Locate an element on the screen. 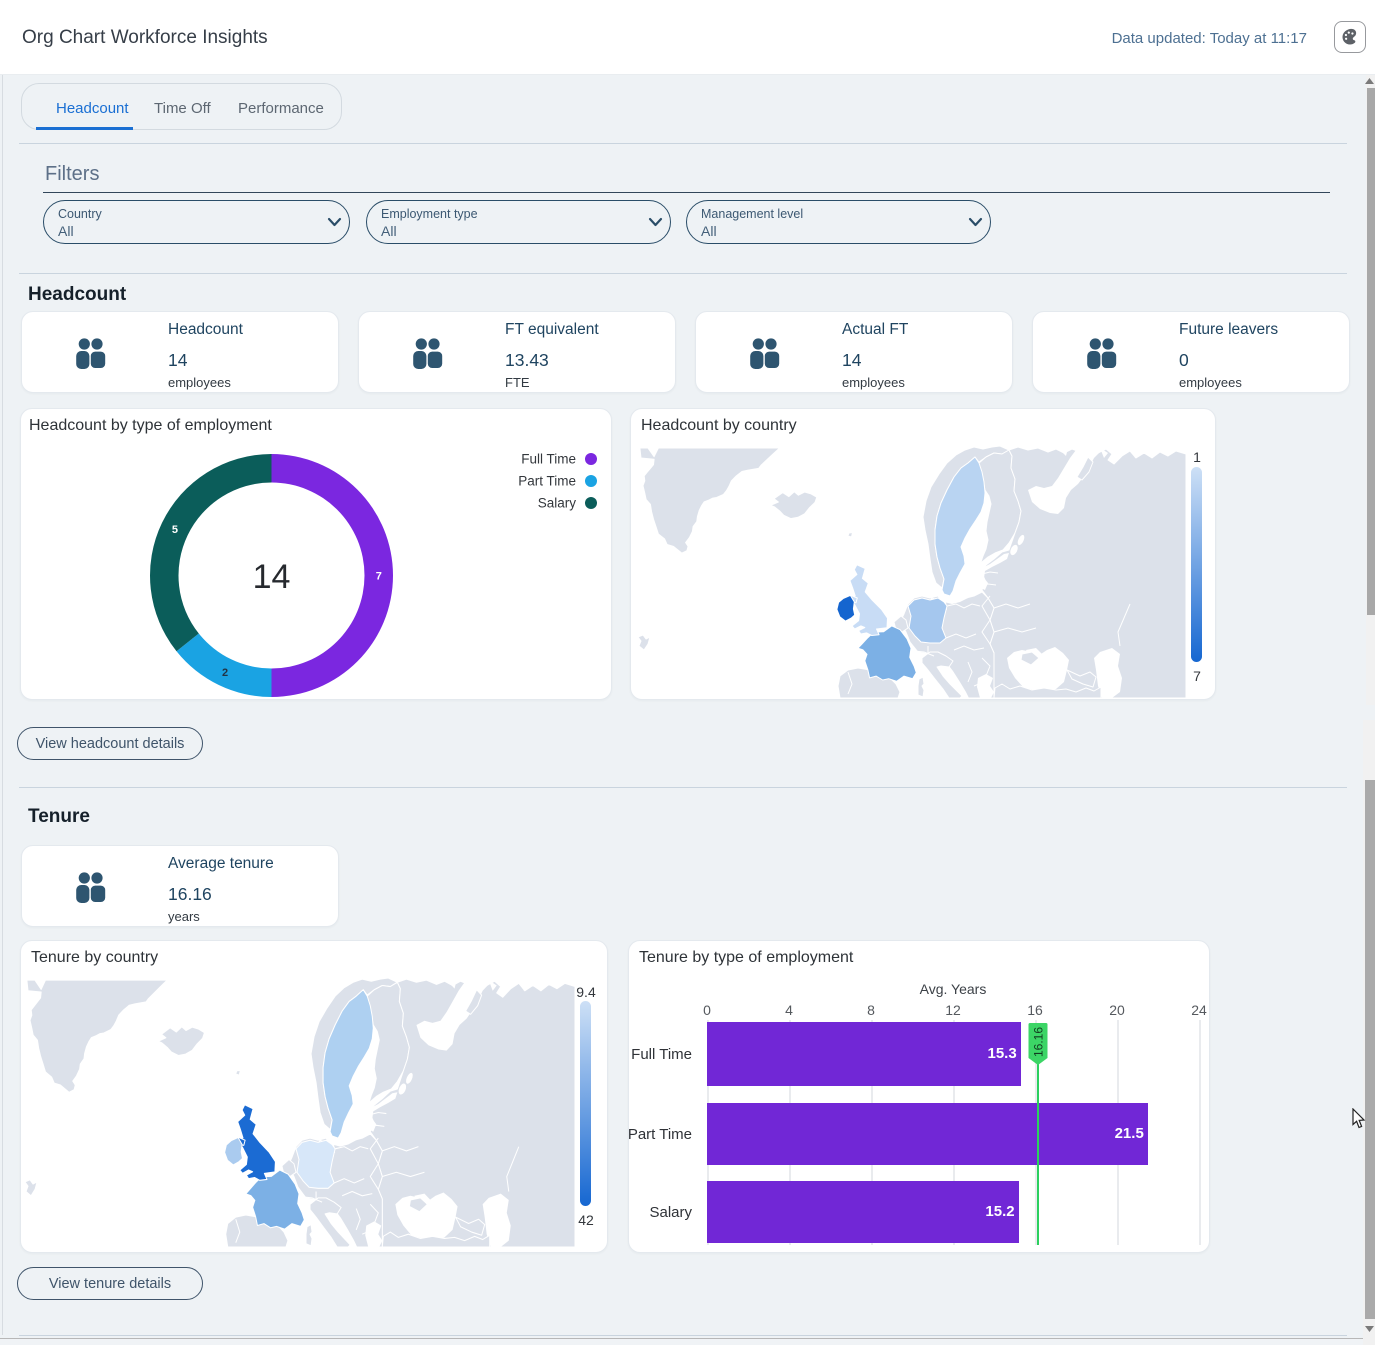 This screenshot has height=1345, width=1375. svg-text: 2 is located at coordinates (225, 673).